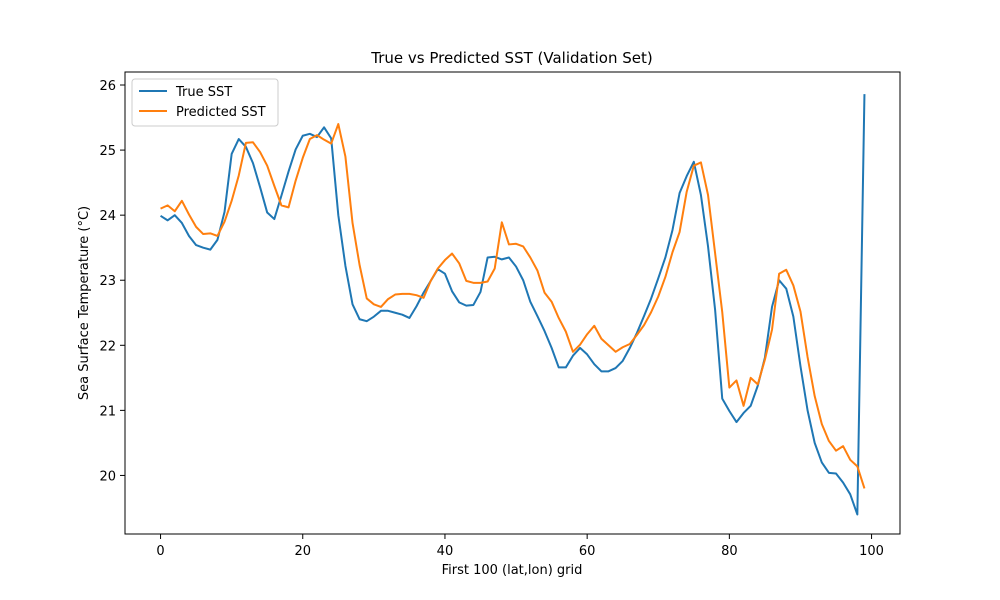 This screenshot has width=1000, height=600. I want to click on chart-title: True vs Predicted SST (Validation Set), so click(511, 58).